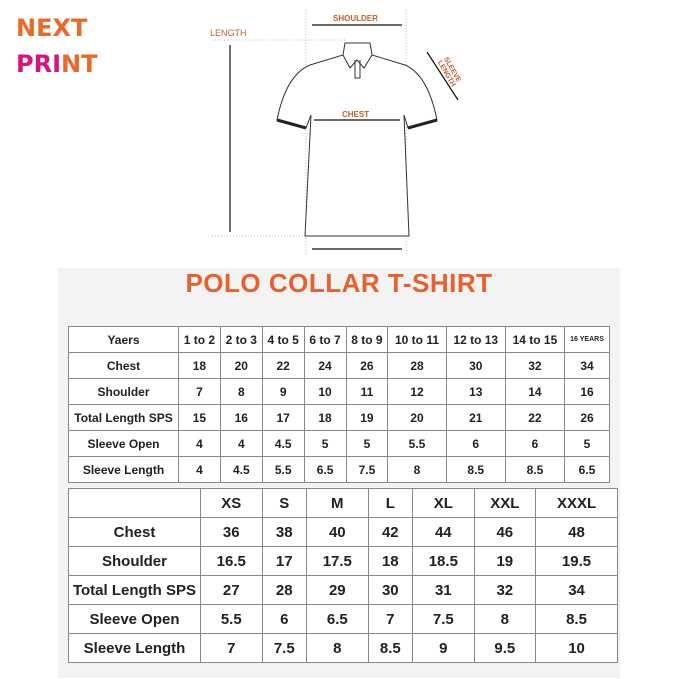  Describe the element at coordinates (505, 648) in the screenshot. I see `table-cell: 9.5` at that location.